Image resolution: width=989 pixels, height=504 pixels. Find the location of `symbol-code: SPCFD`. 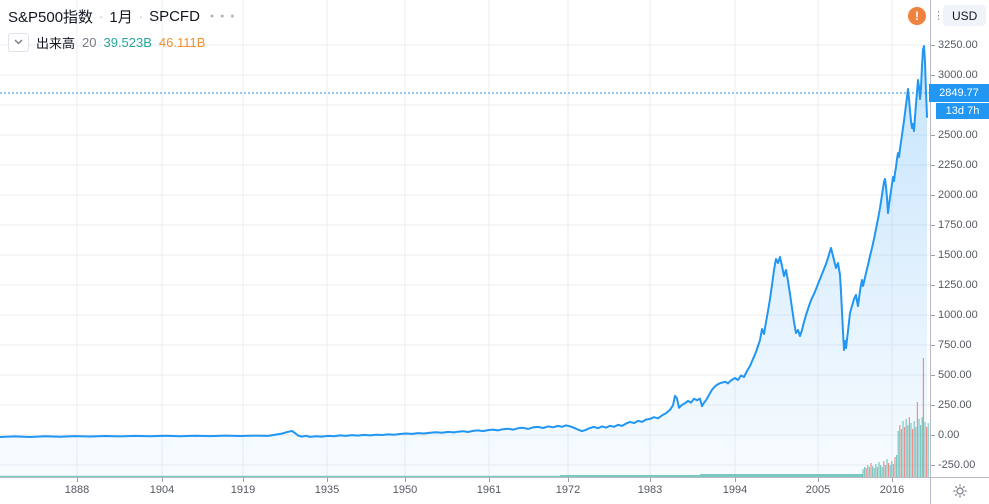

symbol-code: SPCFD is located at coordinates (174, 16).